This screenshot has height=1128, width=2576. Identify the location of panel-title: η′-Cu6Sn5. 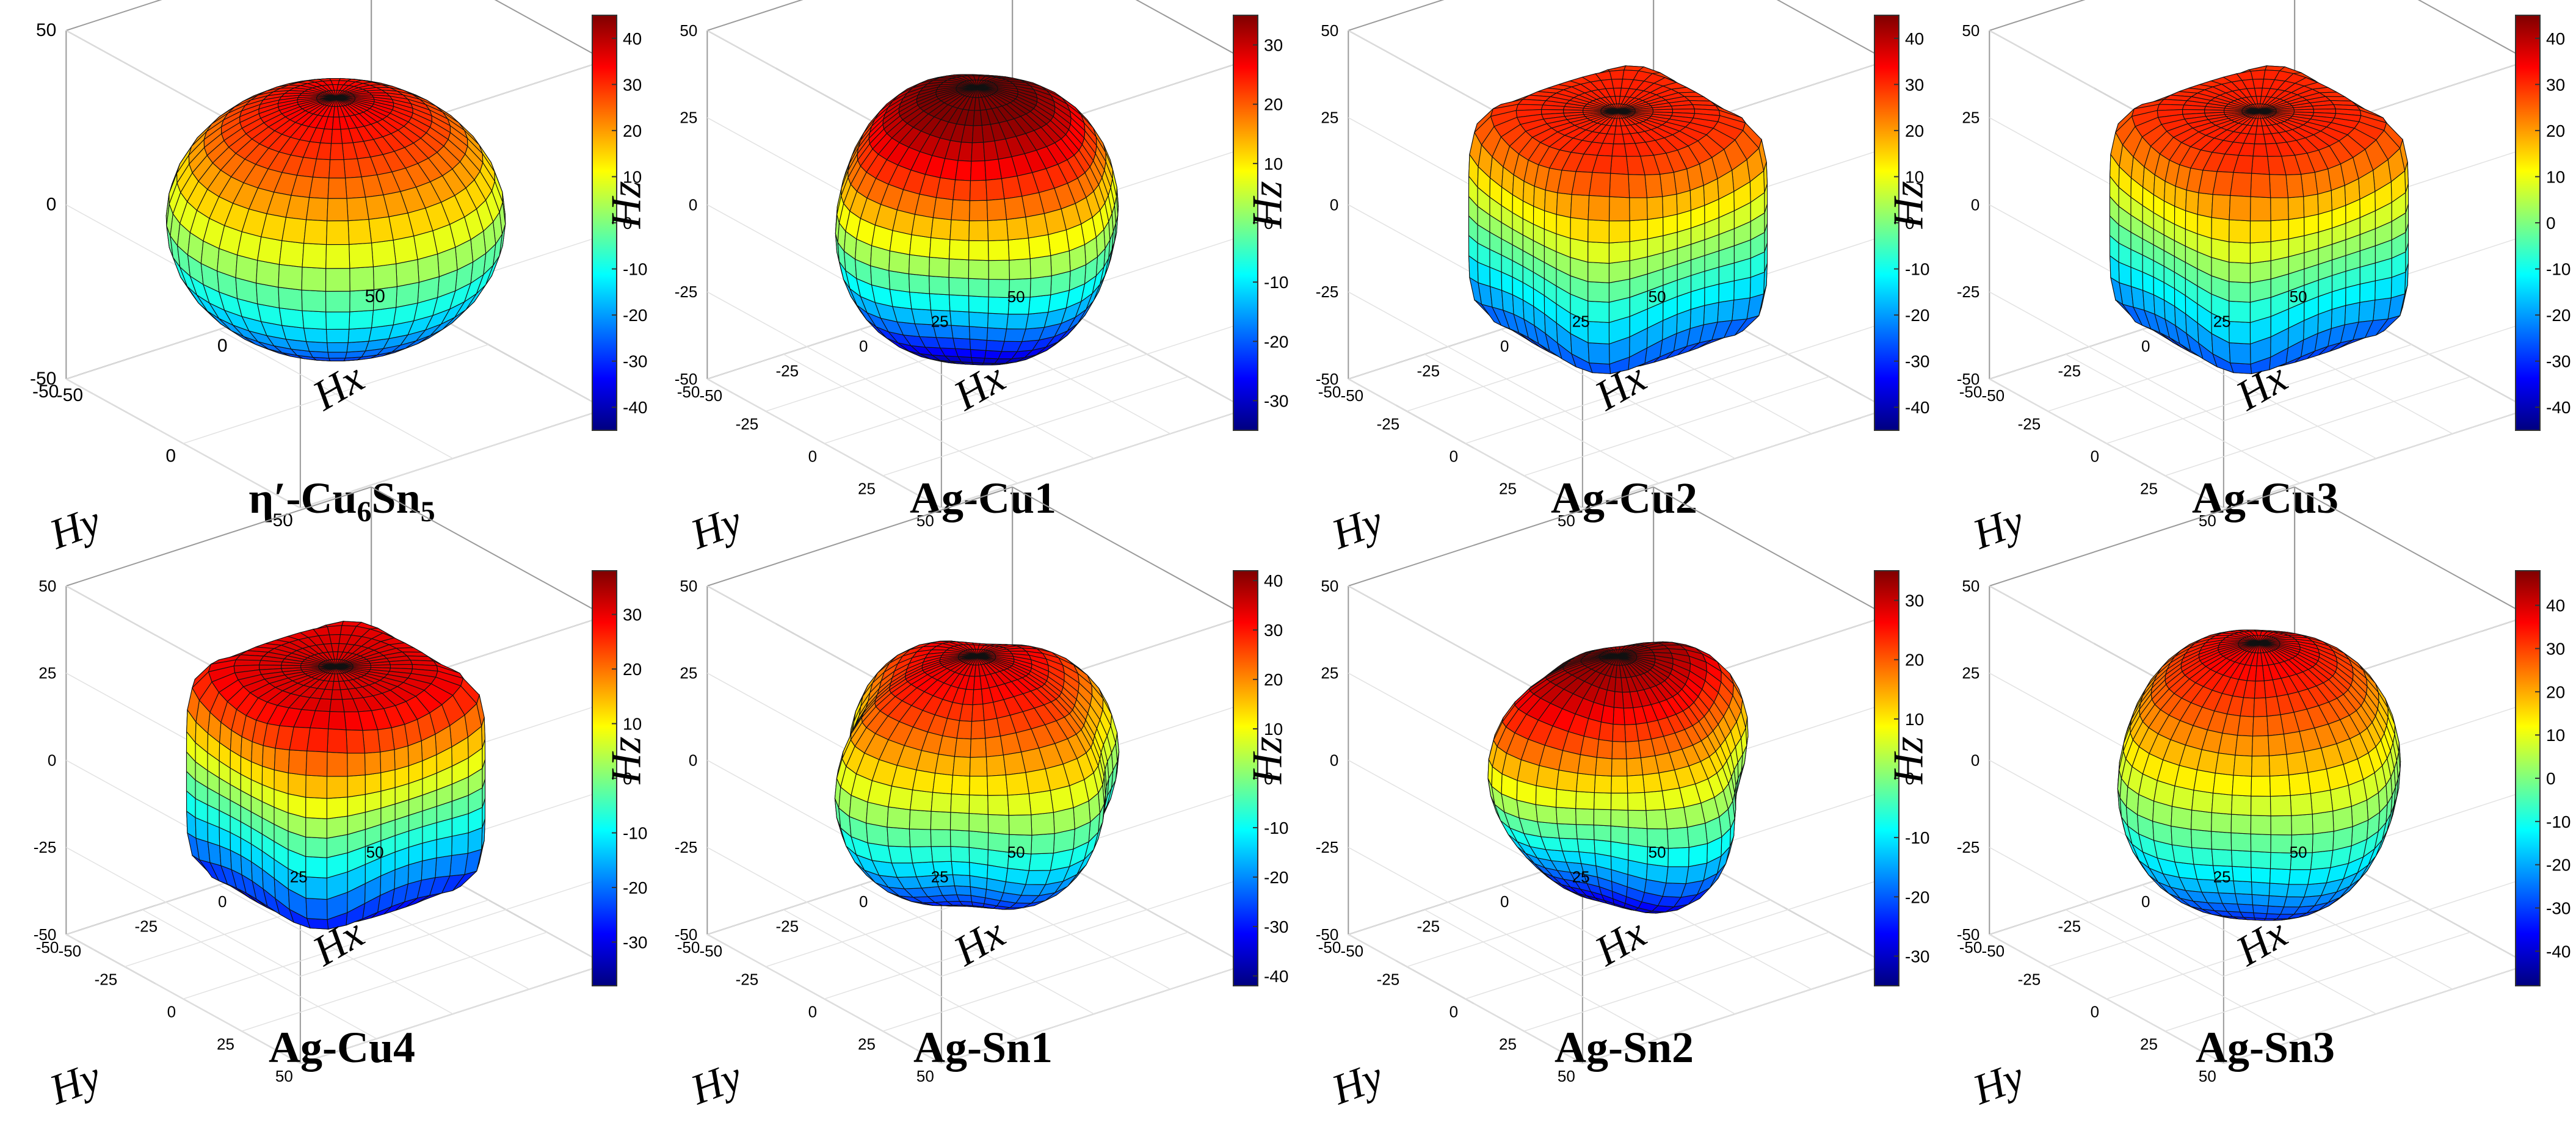
(342, 501).